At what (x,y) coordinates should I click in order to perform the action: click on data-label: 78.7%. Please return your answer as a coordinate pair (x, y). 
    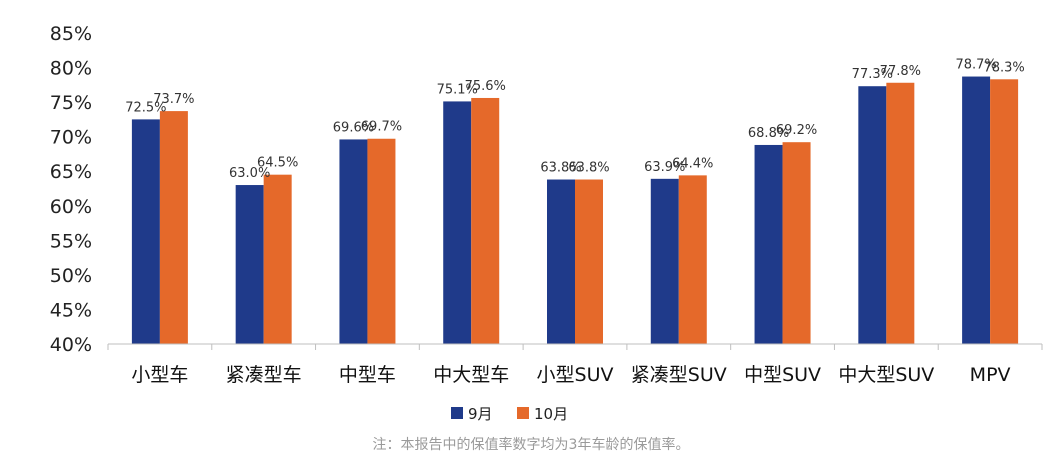
    Looking at the image, I should click on (975, 65).